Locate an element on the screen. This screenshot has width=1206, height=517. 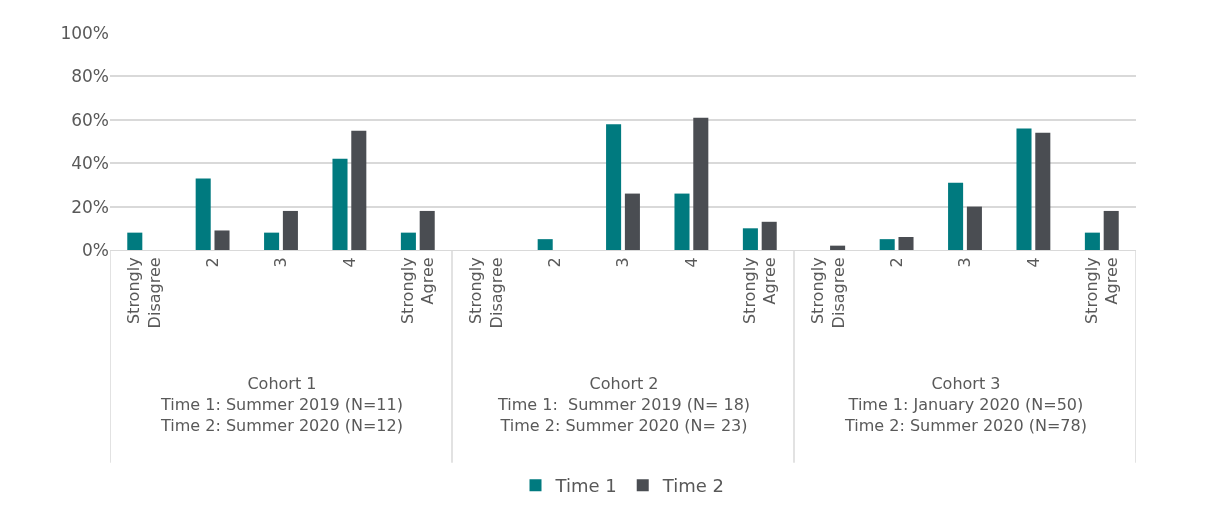
y-tick-label: 0% is located at coordinates (95, 249).